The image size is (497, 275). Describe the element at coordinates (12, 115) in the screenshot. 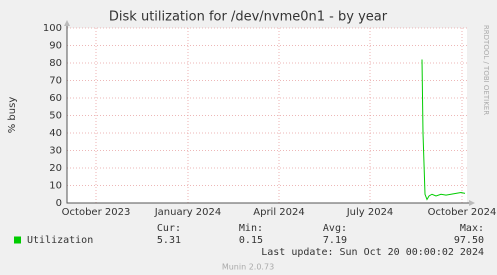

I see `y-axis-label: % busy` at that location.